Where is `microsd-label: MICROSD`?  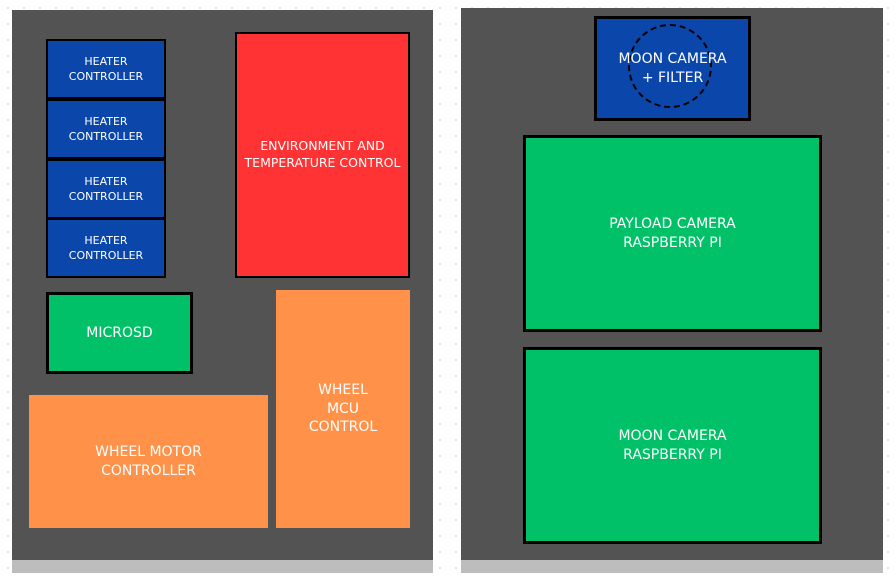
microsd-label: MICROSD is located at coordinates (119, 332).